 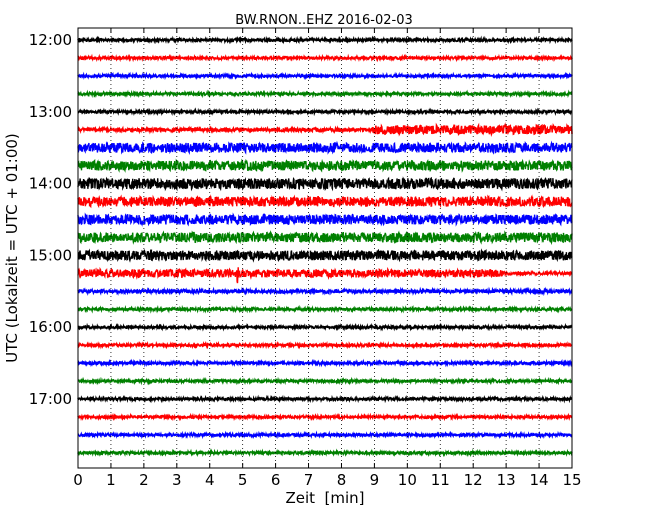 I want to click on chart-title: BW.RNON..EHZ 2016-02-03, so click(x=324, y=20).